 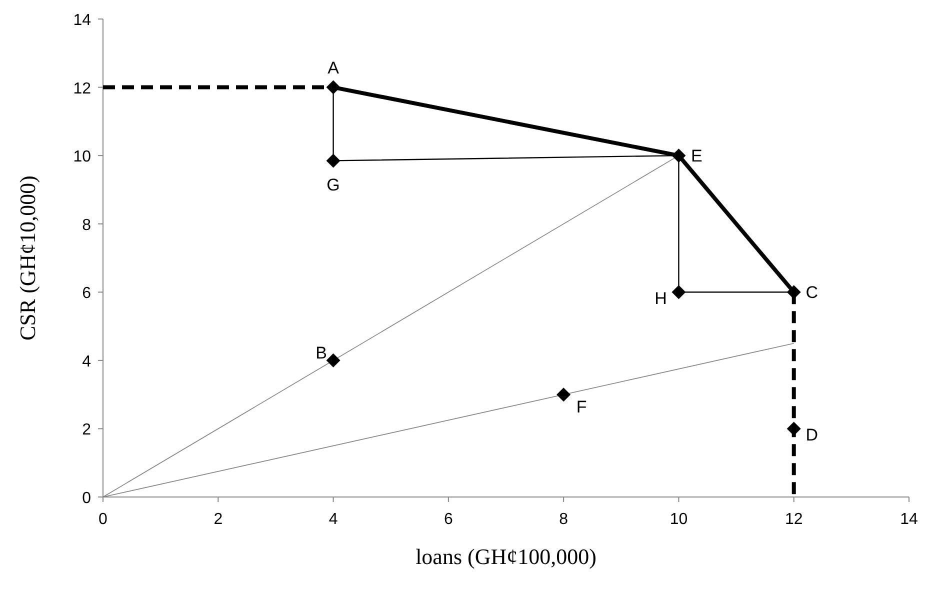 What do you see at coordinates (27, 258) in the screenshot?
I see `y-axis-title: CSR (GH¢10,000)` at bounding box center [27, 258].